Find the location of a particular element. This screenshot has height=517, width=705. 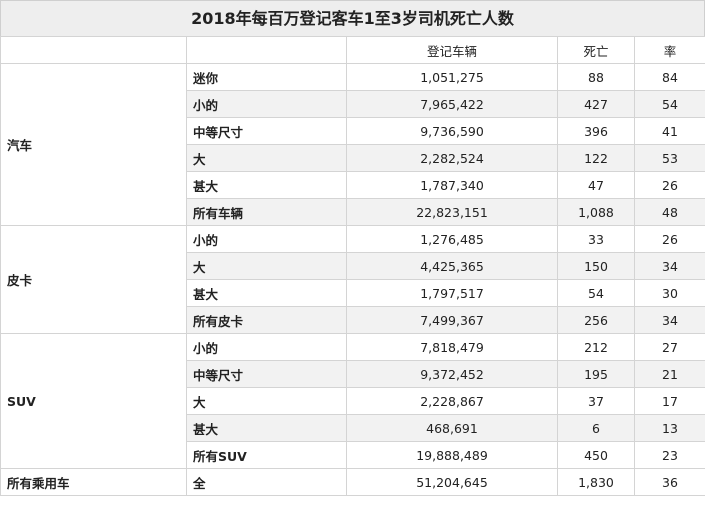

table-row: 所有乘用车全 51,204,645 1,830 36 is located at coordinates (352, 482).